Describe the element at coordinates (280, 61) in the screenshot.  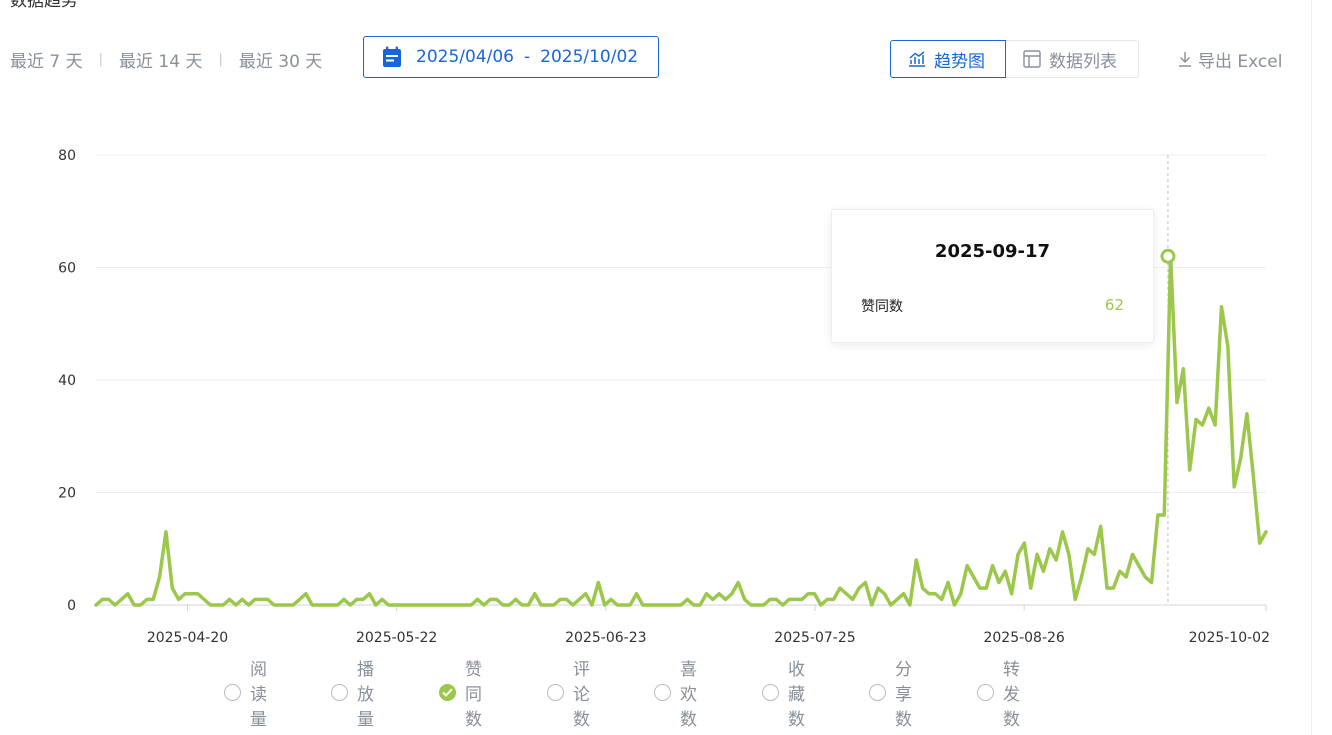
I see `range-30-days: 最近 30 天` at that location.